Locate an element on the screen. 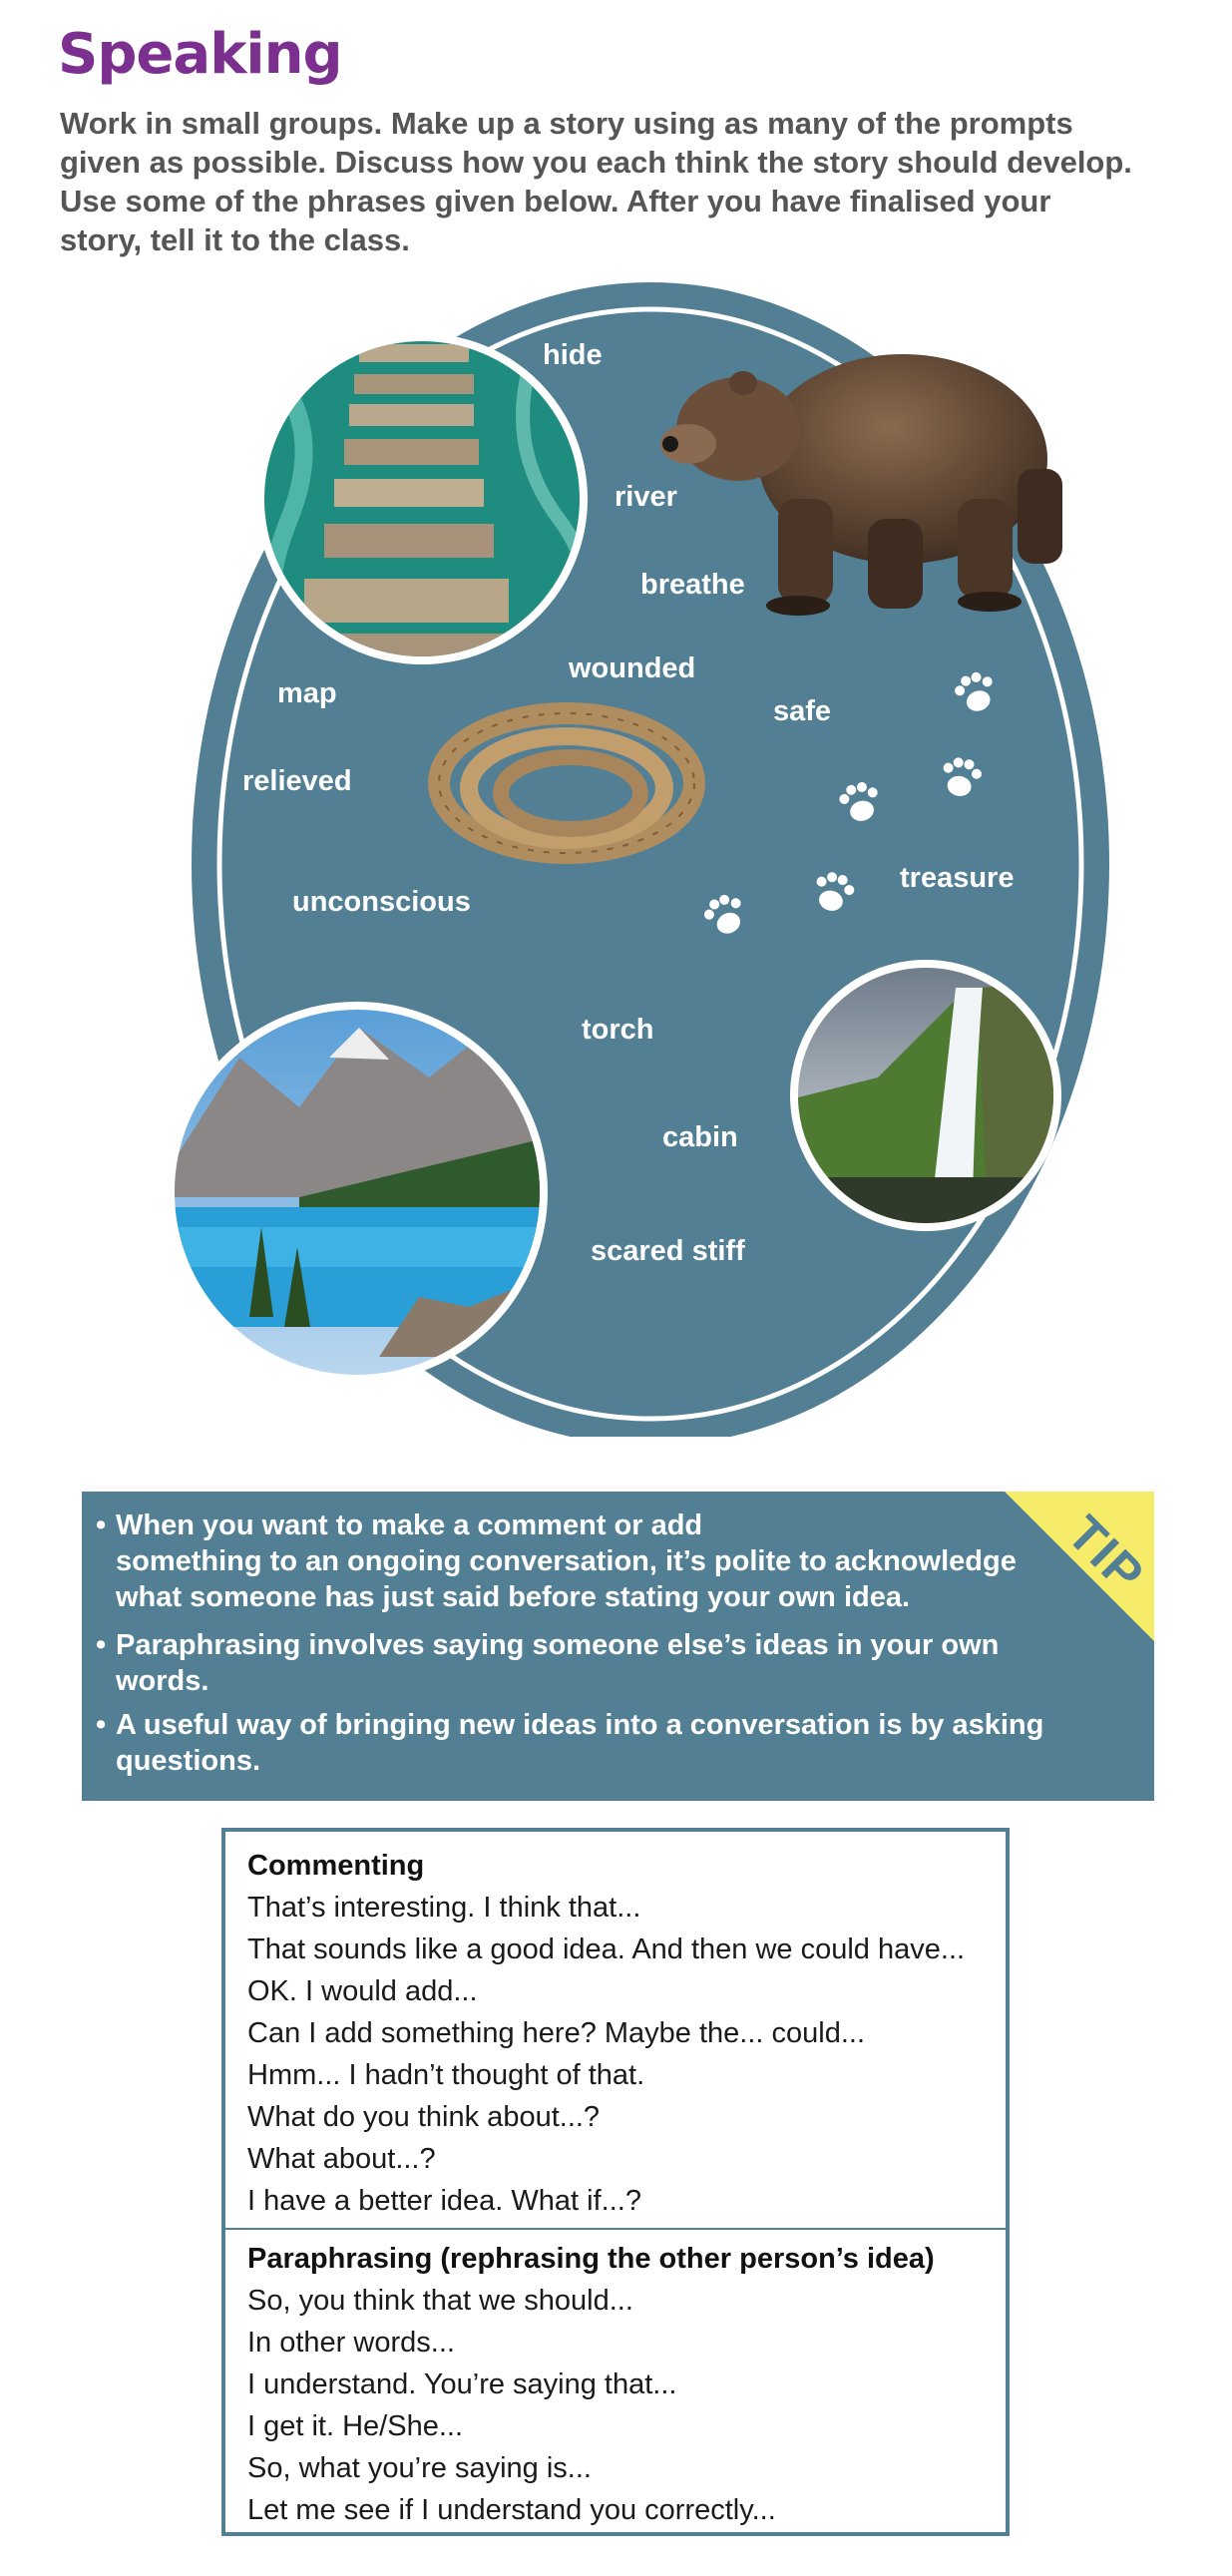 This screenshot has width=1232, height=2576. paw-prints is located at coordinates (848, 802).